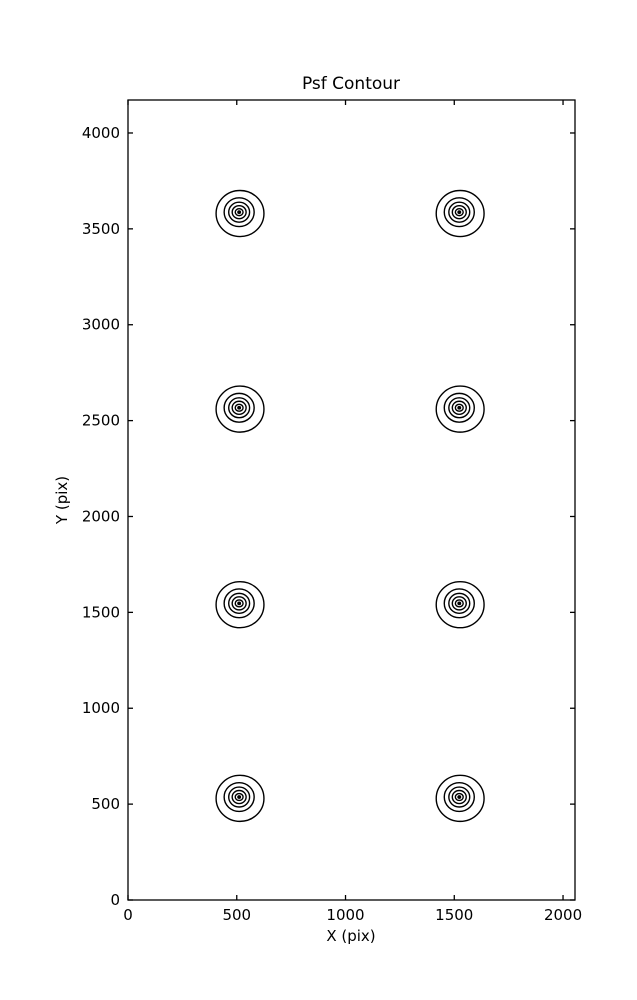 This screenshot has width=637, height=1000. What do you see at coordinates (101, 516) in the screenshot?
I see `y-tick-label: 2000` at bounding box center [101, 516].